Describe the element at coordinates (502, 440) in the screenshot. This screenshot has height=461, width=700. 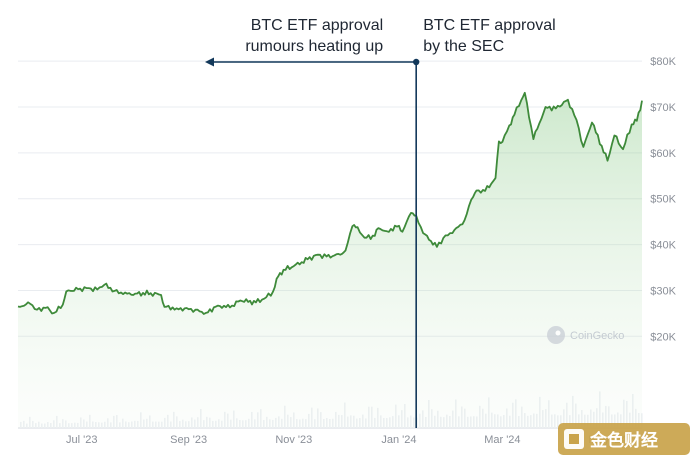
I see `x-tick-label: Mar '24` at that location.